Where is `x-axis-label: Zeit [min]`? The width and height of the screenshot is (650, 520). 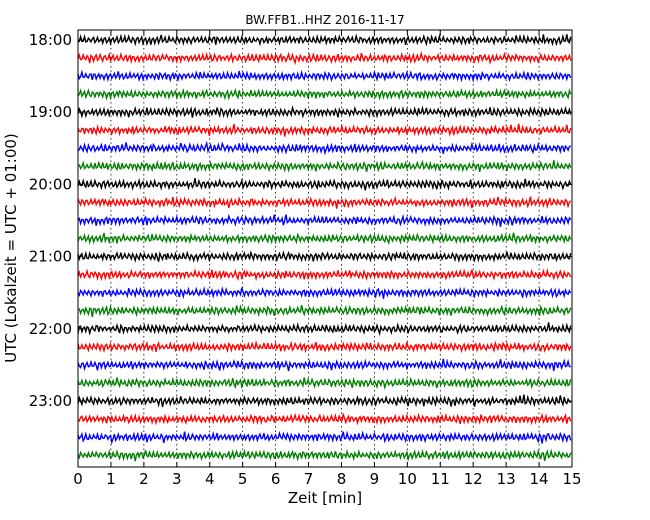
x-axis-label: Zeit [min] is located at coordinates (325, 498).